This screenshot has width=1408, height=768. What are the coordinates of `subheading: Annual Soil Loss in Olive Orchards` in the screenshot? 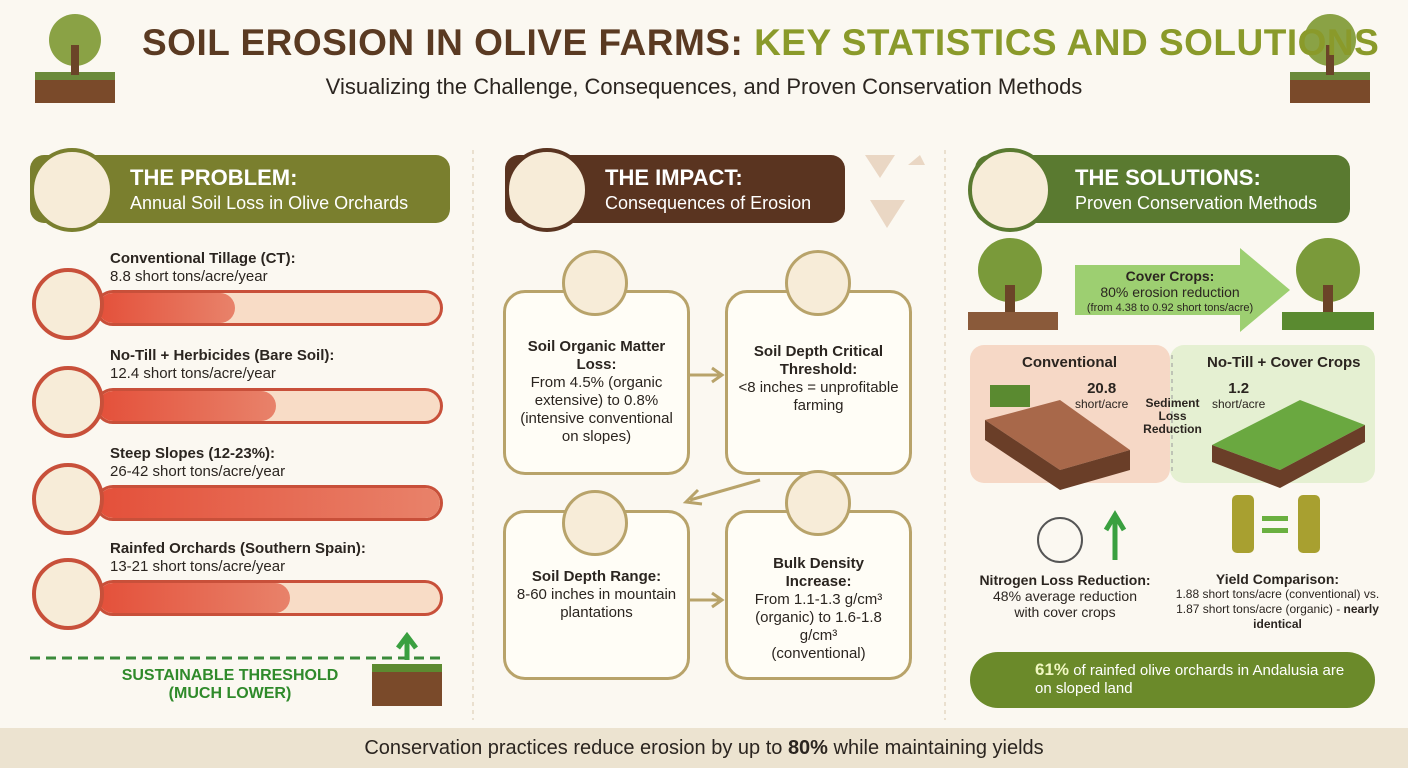 It's located at (269, 203).